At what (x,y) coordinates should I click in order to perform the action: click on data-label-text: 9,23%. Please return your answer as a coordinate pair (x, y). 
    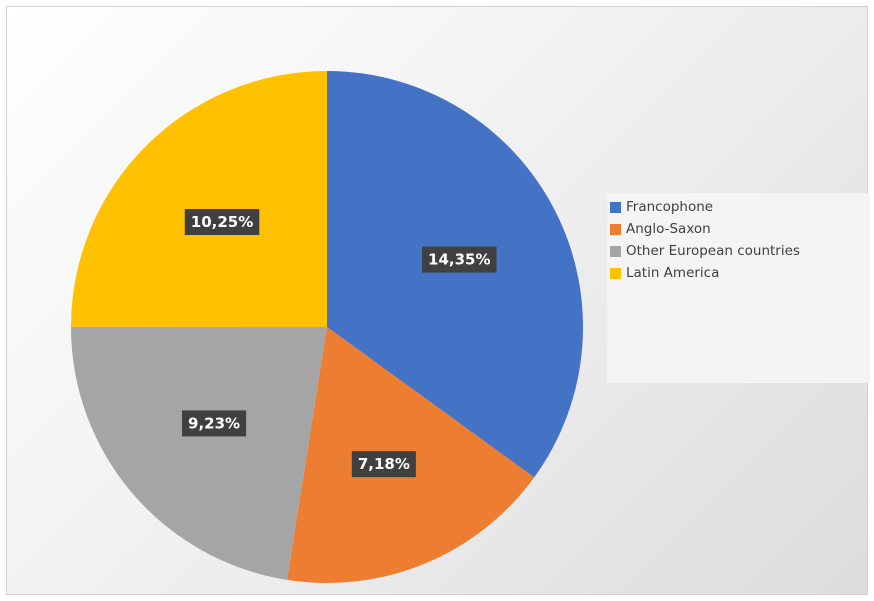
    Looking at the image, I should click on (214, 423).